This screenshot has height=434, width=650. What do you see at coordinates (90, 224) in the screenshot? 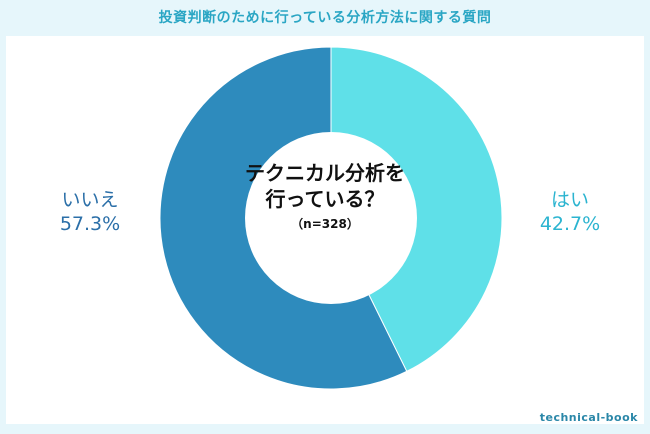
I see `label-no-value: 57.3%` at bounding box center [90, 224].